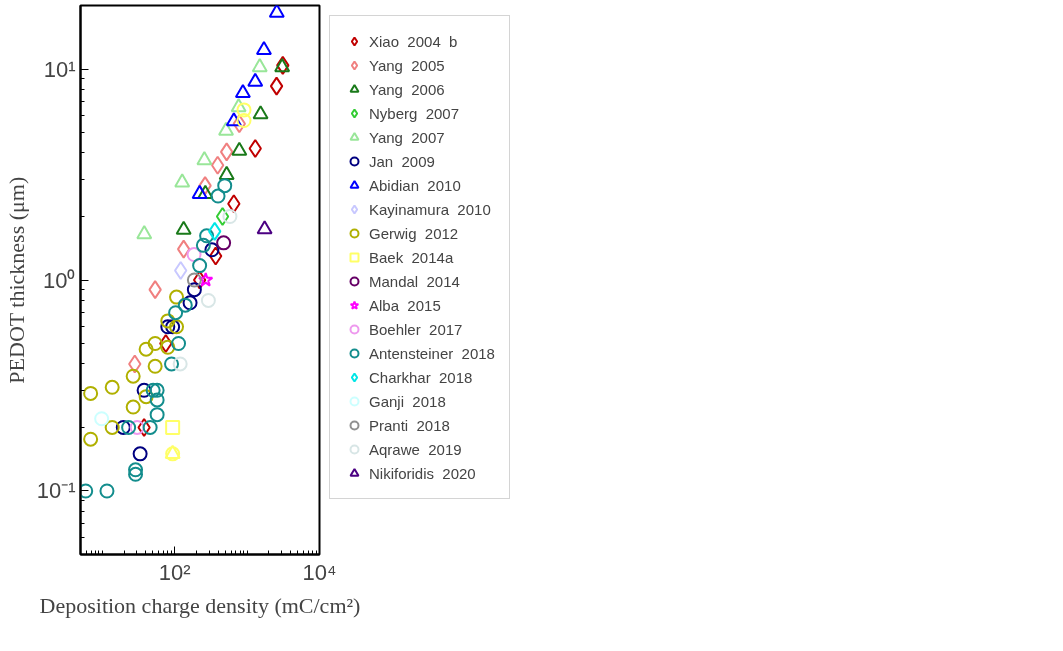 Image resolution: width=1063 pixels, height=651 pixels. I want to click on legend-label: Yang 2006, so click(407, 89).